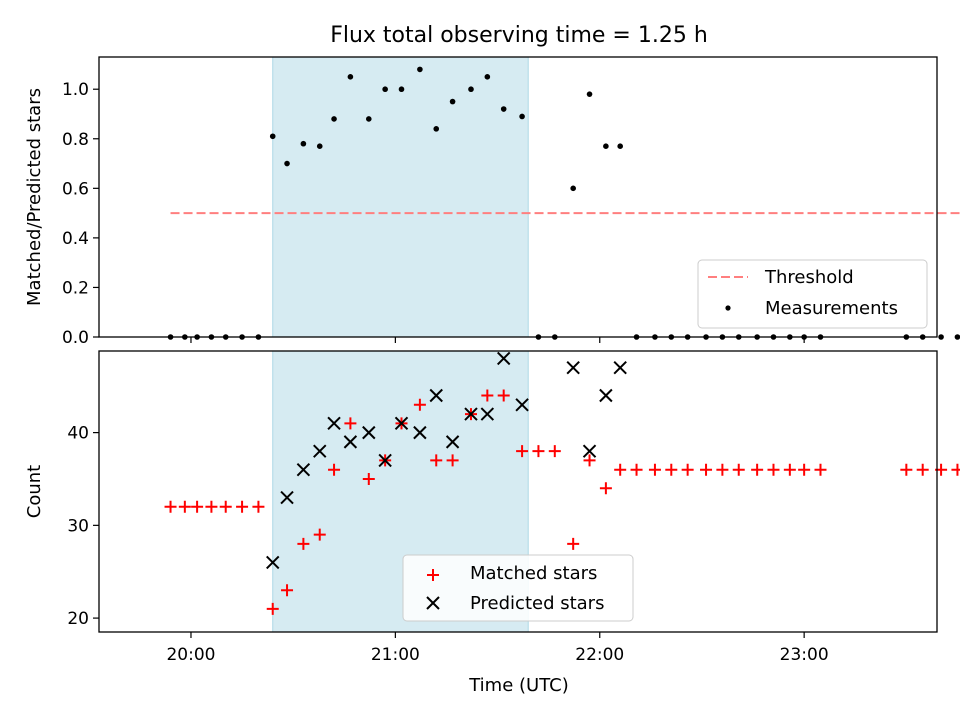 This screenshot has width=960, height=720. What do you see at coordinates (804, 655) in the screenshot?
I see `x-tick-label: 23:00` at bounding box center [804, 655].